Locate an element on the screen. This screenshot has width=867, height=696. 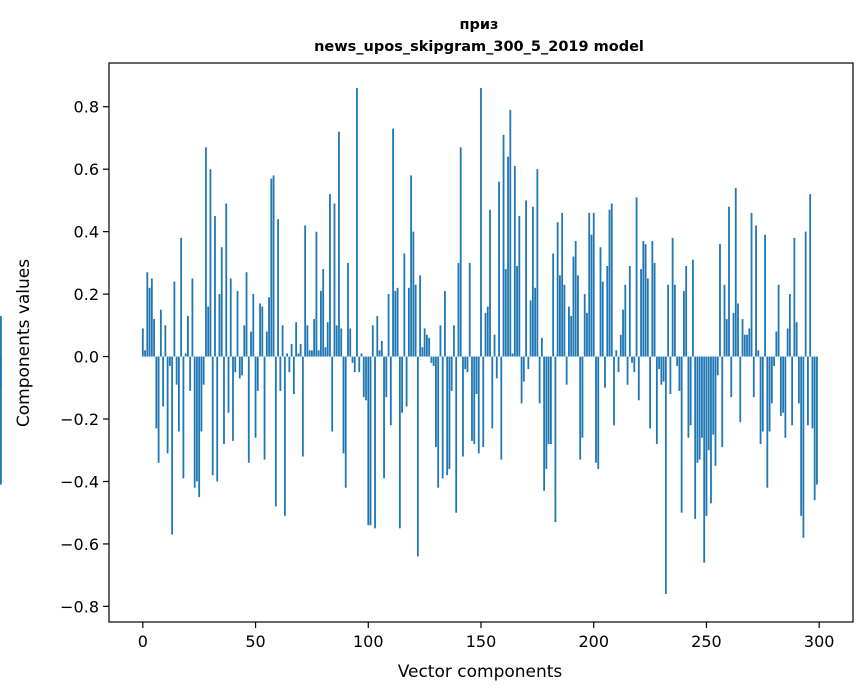
chart-subtitle: news_upos_skipgram_300_5_2019 model is located at coordinates (479, 47).